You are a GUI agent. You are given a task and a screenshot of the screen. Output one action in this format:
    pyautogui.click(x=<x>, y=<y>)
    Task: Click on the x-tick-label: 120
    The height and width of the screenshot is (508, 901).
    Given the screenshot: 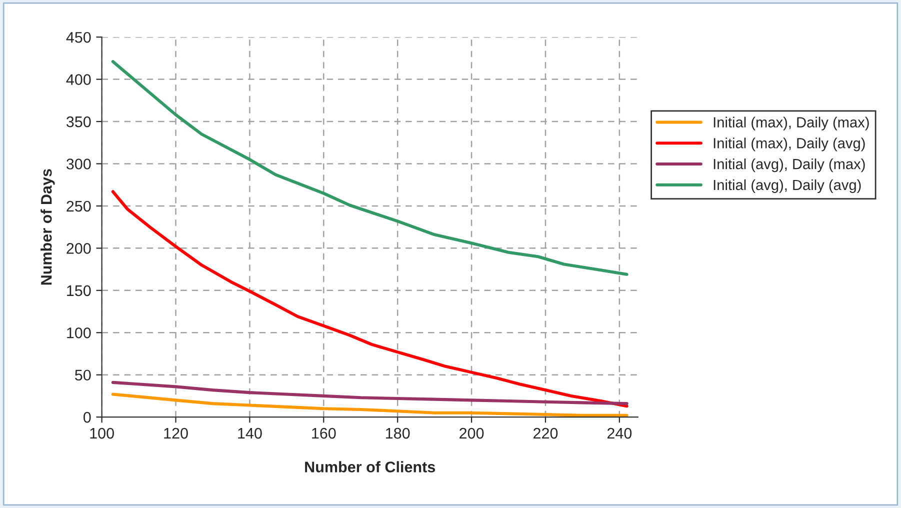 What is the action you would take?
    pyautogui.click(x=176, y=433)
    